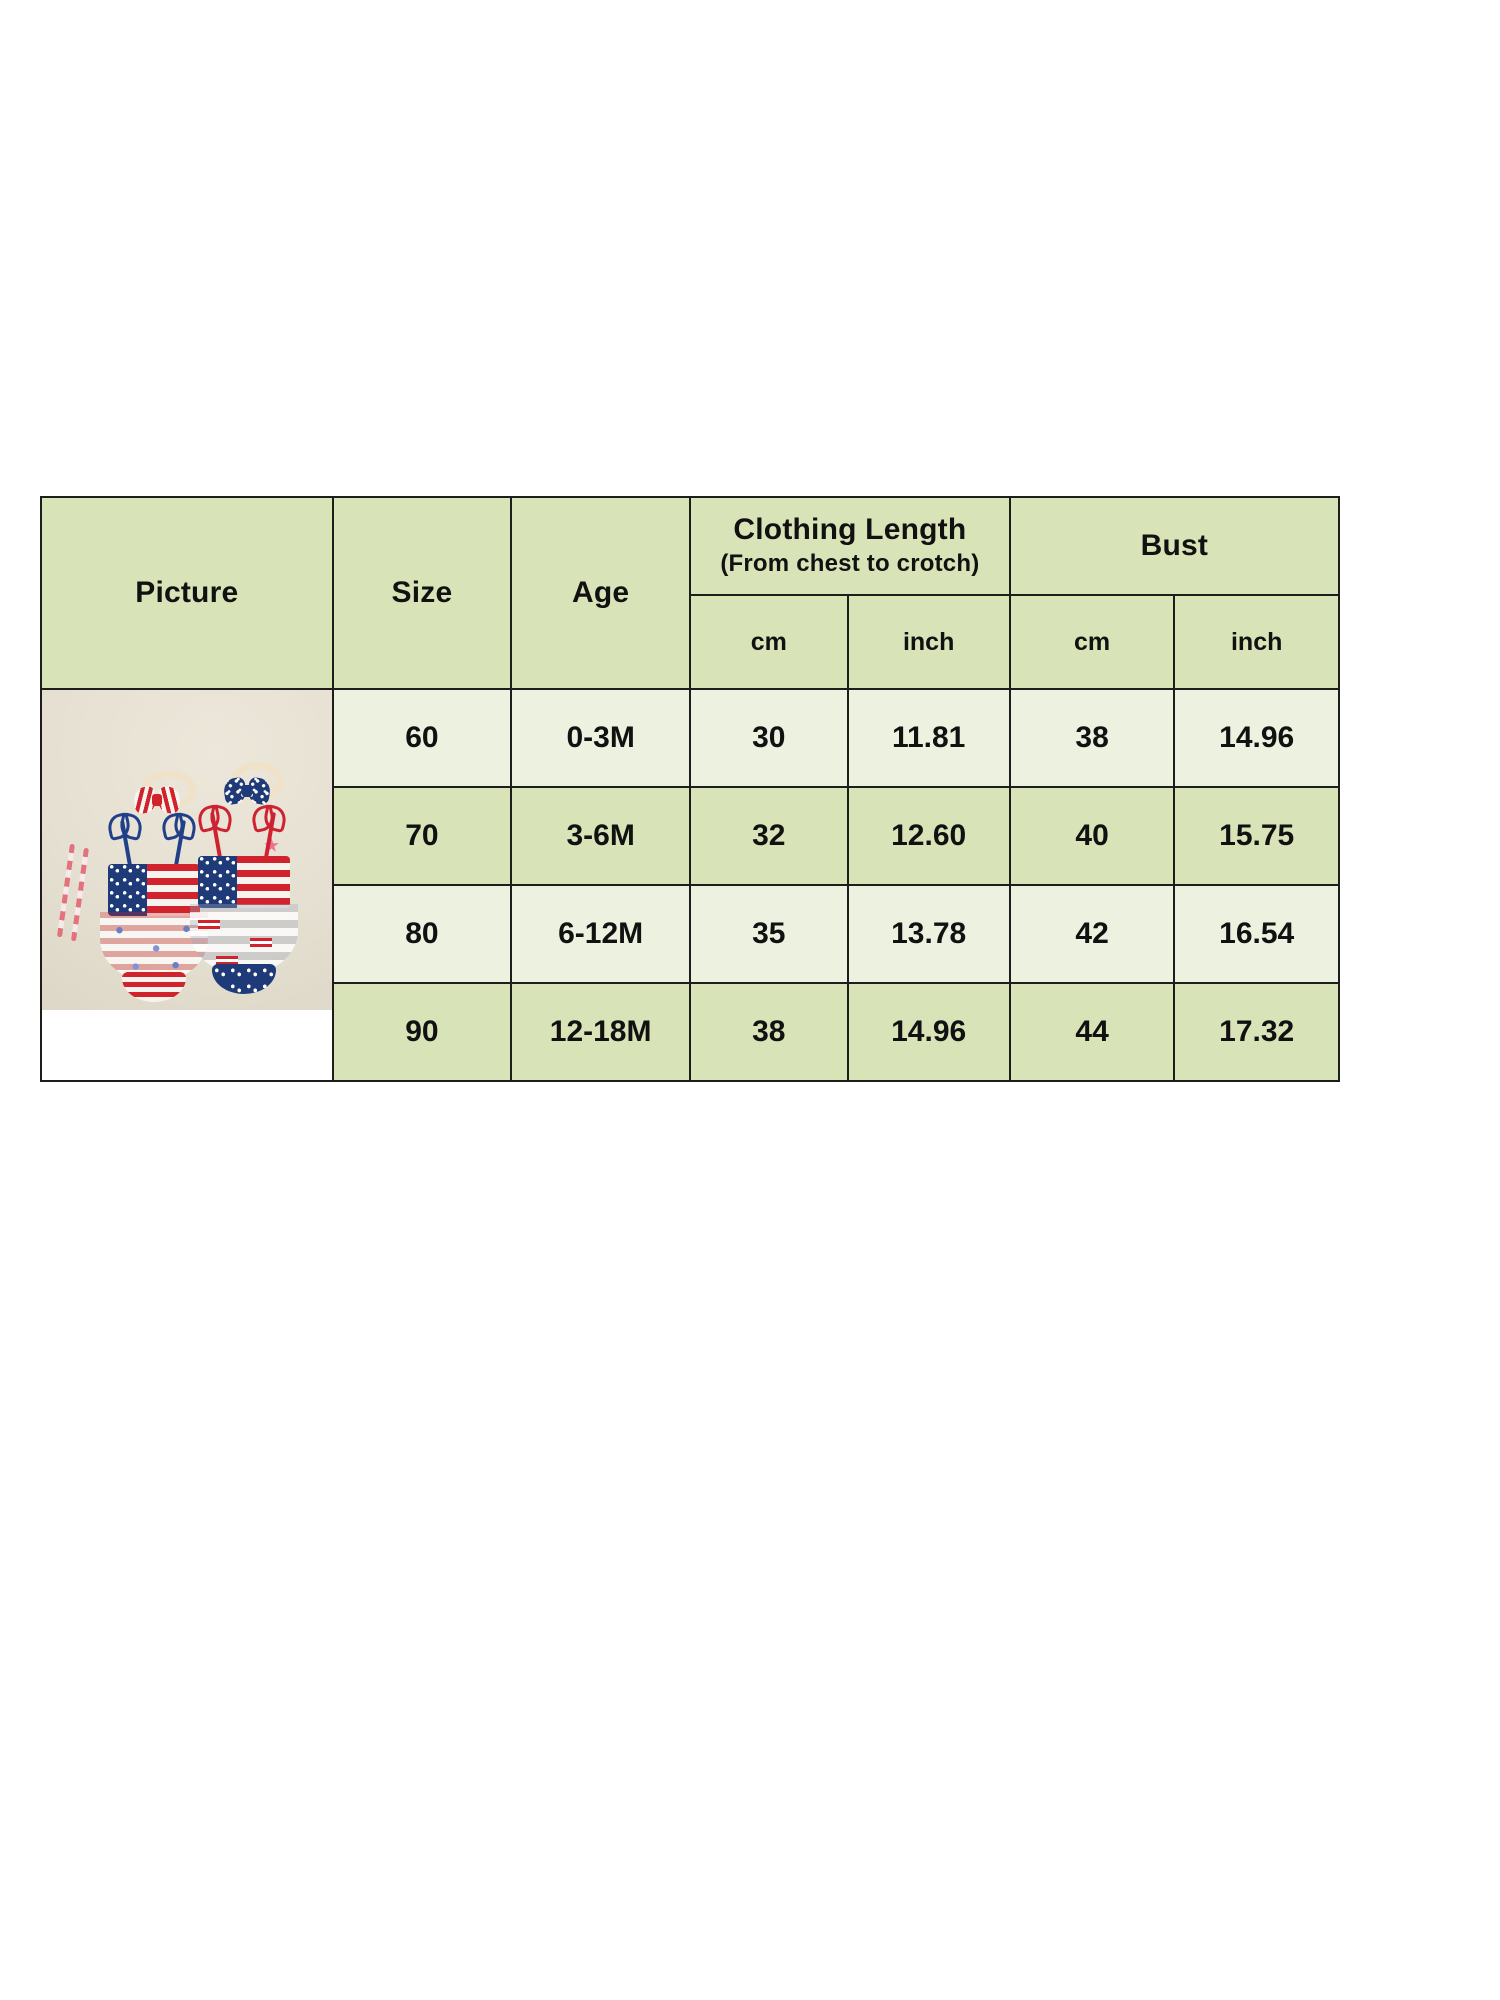 This screenshot has width=1500, height=2000. Describe the element at coordinates (79, 894) in the screenshot. I see `decor-straw-icon` at that location.